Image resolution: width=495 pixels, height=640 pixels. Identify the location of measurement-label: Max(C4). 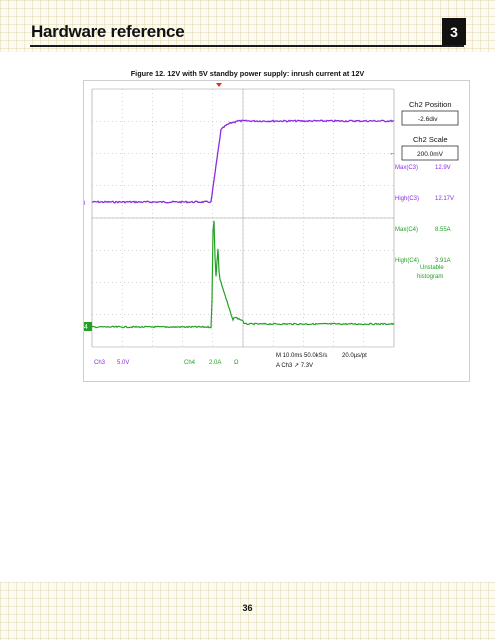
(406, 230).